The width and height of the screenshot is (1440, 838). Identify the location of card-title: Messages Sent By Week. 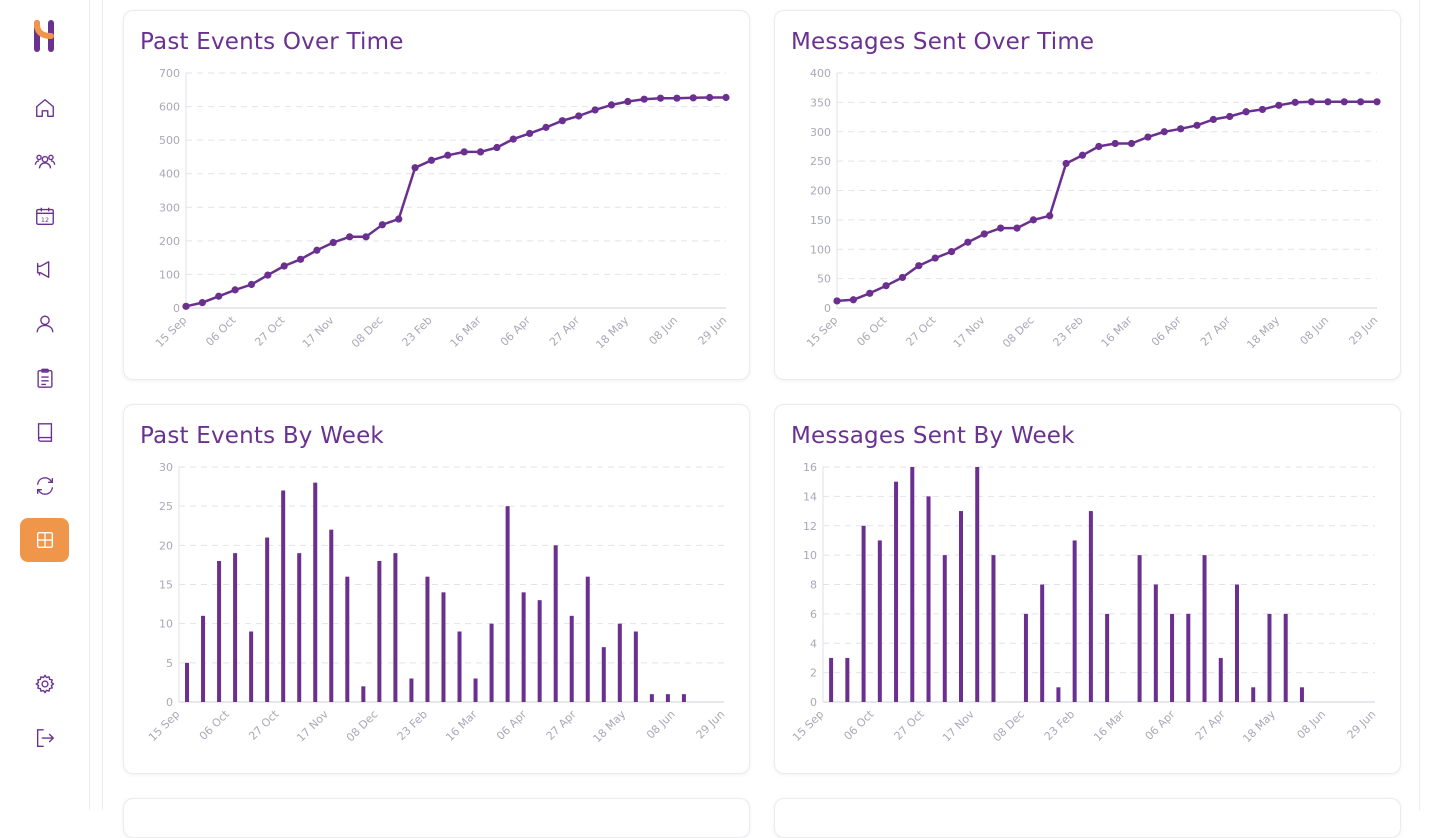
(933, 436).